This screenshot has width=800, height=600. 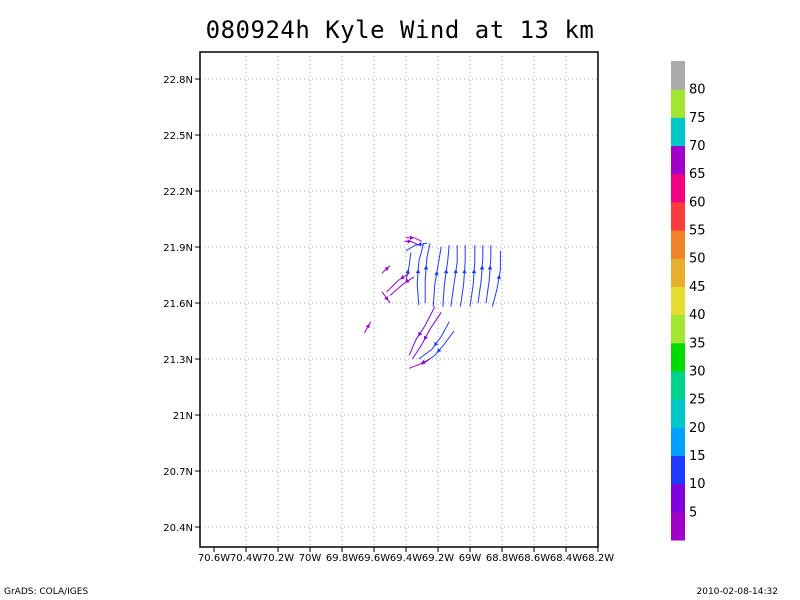 I want to click on y-tick-label: 20.4N, so click(x=178, y=528).